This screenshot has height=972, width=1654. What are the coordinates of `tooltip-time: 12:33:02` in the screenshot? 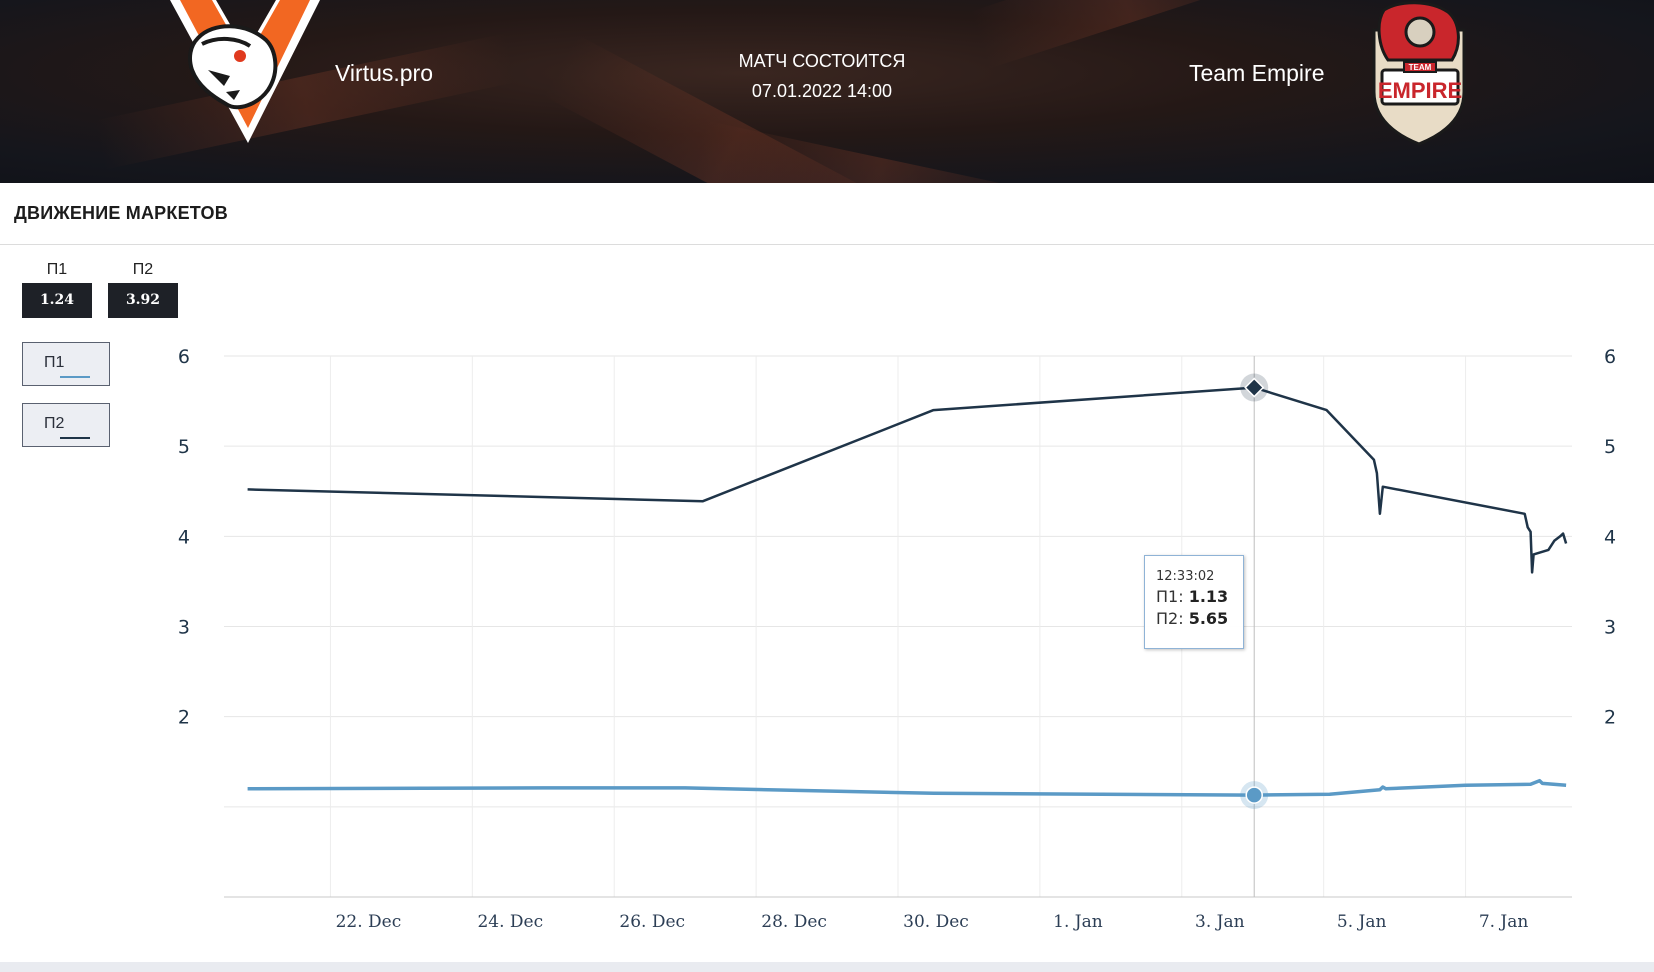 It's located at (1185, 576).